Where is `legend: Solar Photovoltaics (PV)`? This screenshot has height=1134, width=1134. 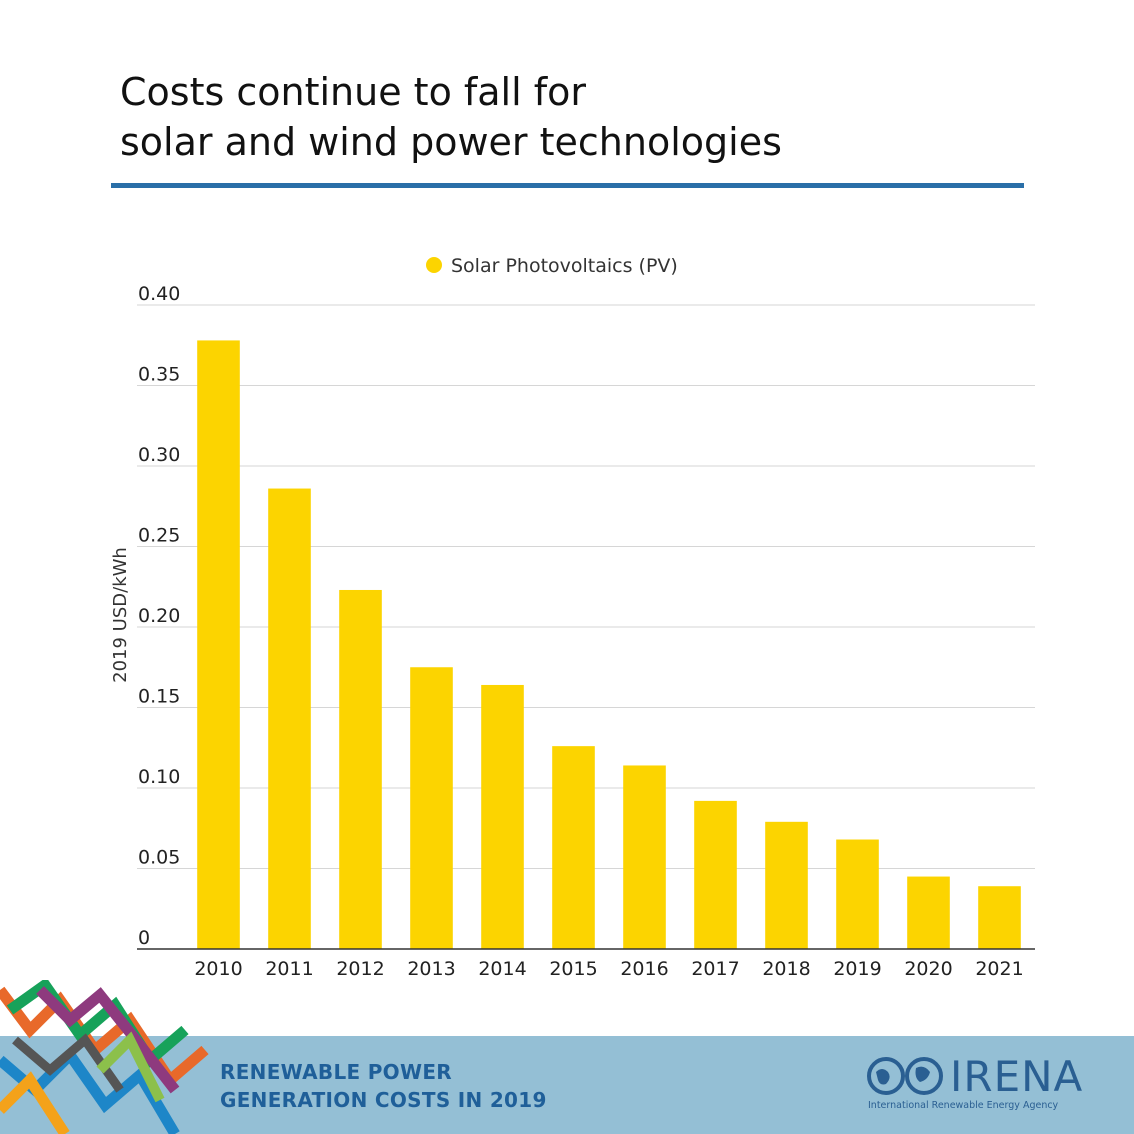
legend: Solar Photovoltaics (PV) is located at coordinates (552, 266).